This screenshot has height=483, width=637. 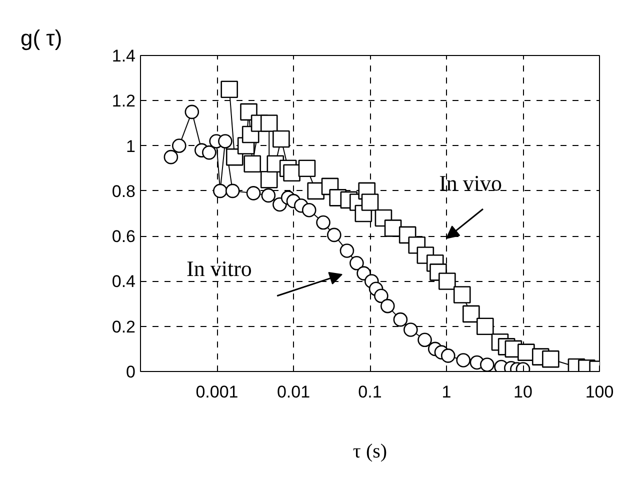 I want to click on y-tick-label: 0.8, so click(x=124, y=191).